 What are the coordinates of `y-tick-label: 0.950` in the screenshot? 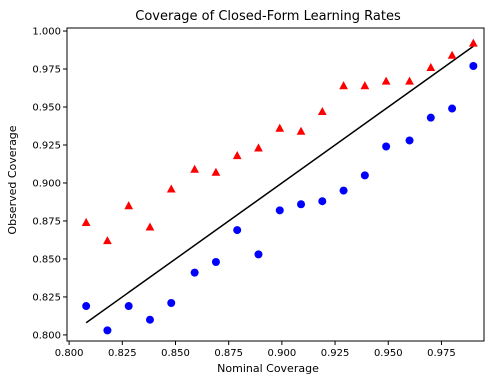 It's located at (46, 108).